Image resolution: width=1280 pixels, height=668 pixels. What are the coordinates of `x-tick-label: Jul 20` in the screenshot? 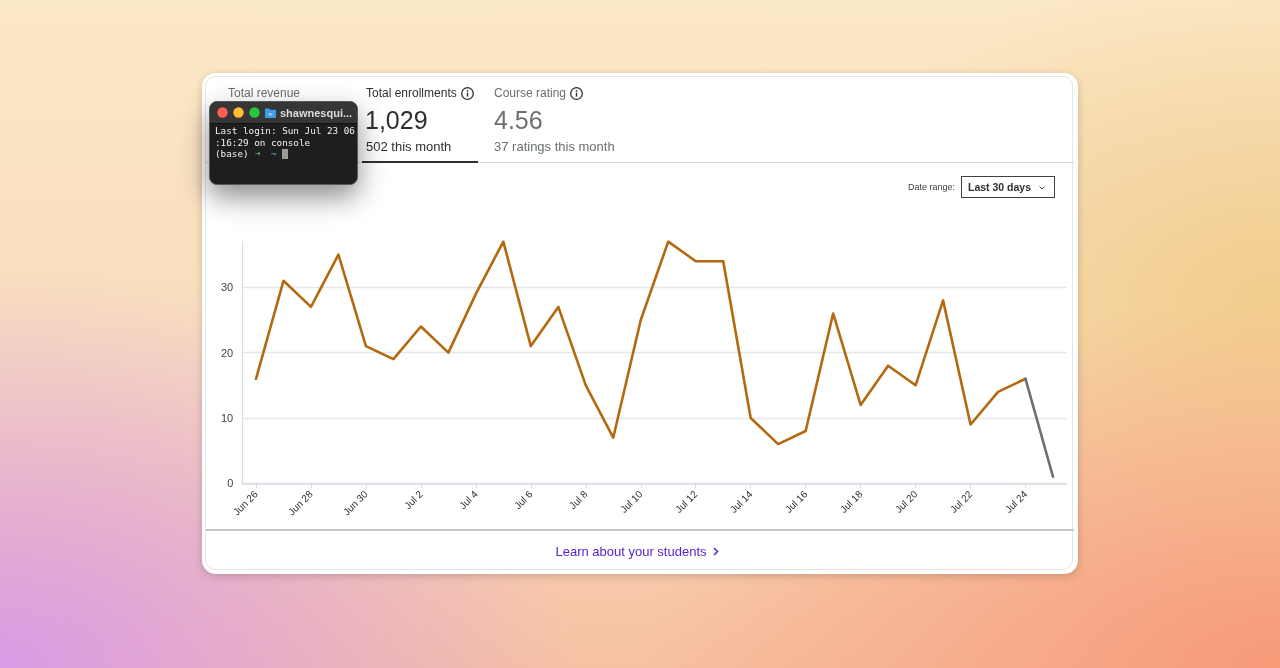 It's located at (906, 502).